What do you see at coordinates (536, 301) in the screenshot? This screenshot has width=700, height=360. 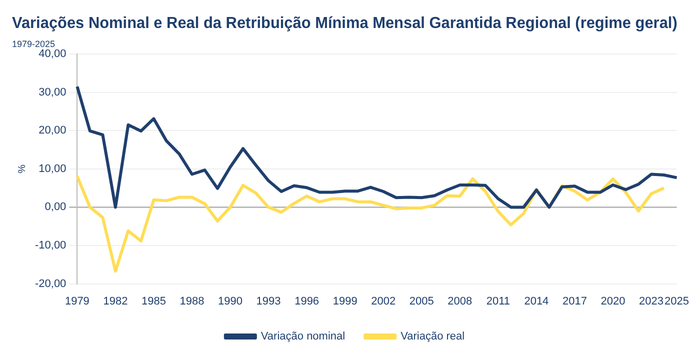 I see `x-tick-label: 2014` at bounding box center [536, 301].